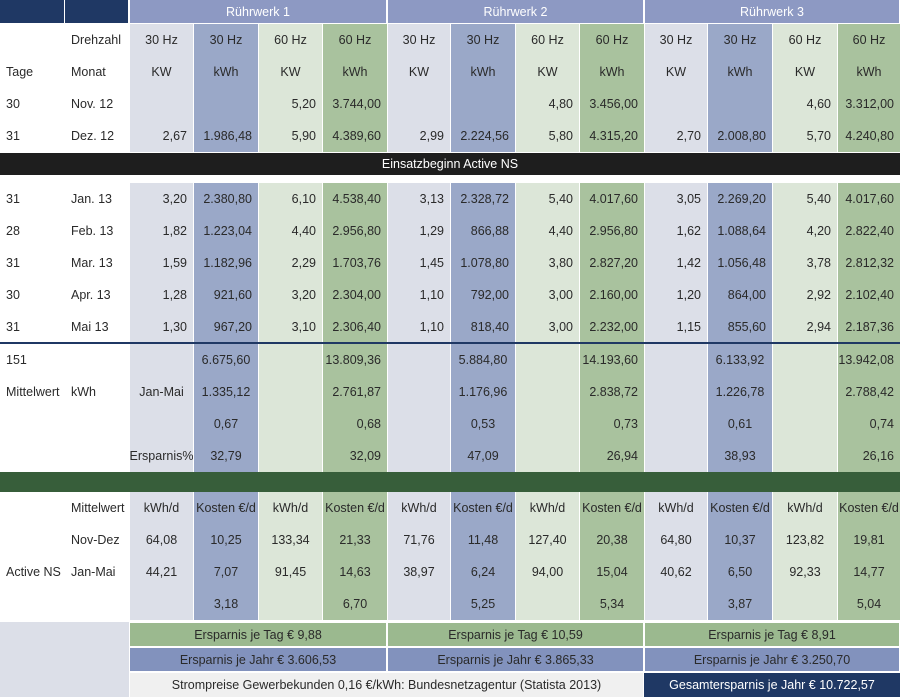 This screenshot has width=900, height=697. Describe the element at coordinates (290, 104) in the screenshot. I see `value-cell: 5,20` at that location.